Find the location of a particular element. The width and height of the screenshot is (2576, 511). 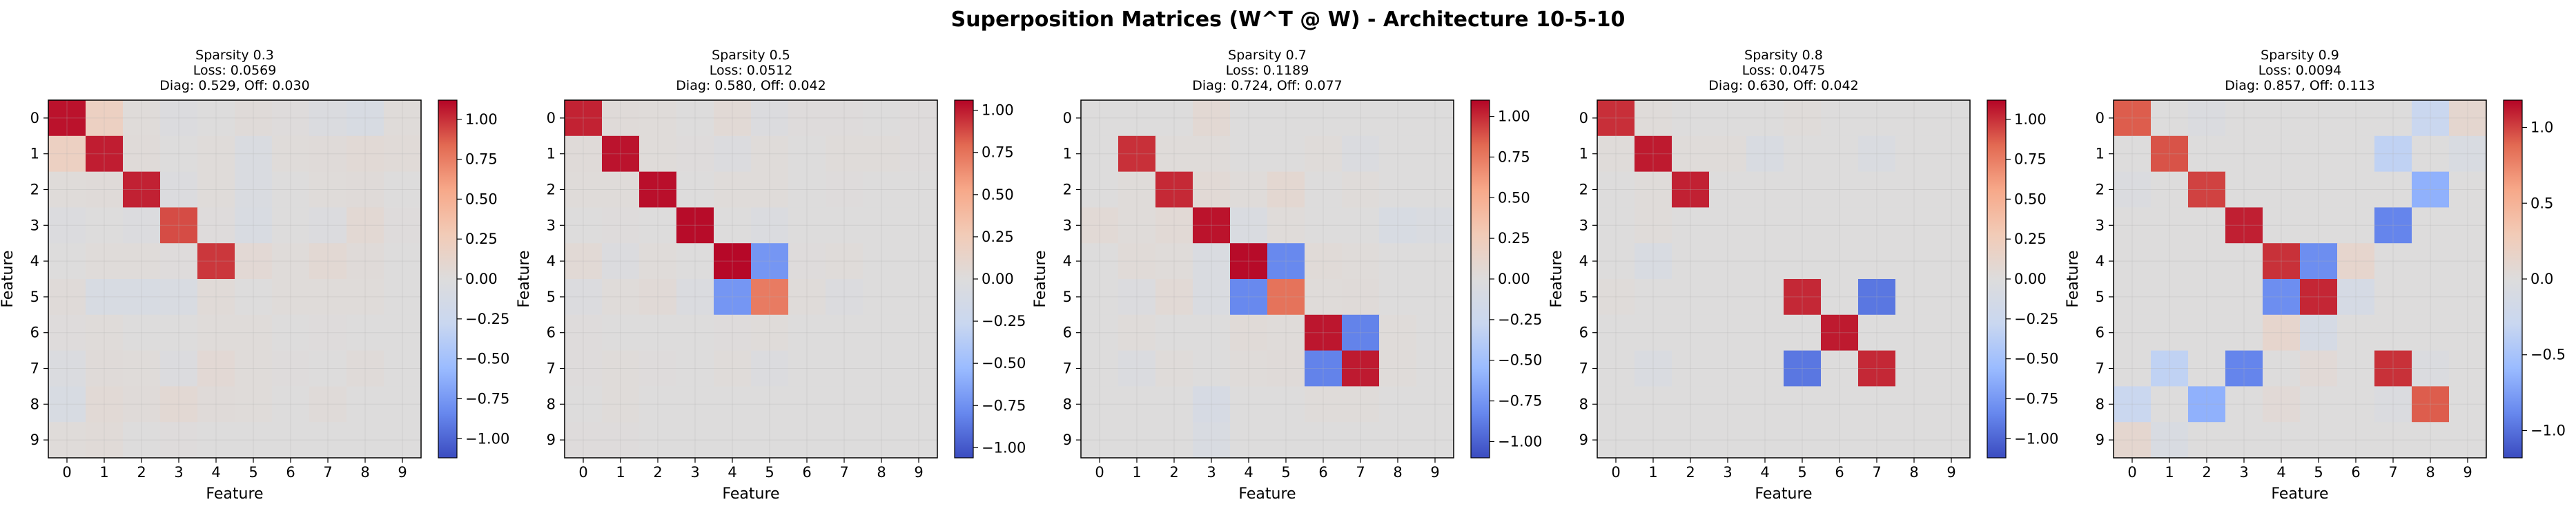

x-tick-label: 3 is located at coordinates (1211, 472).